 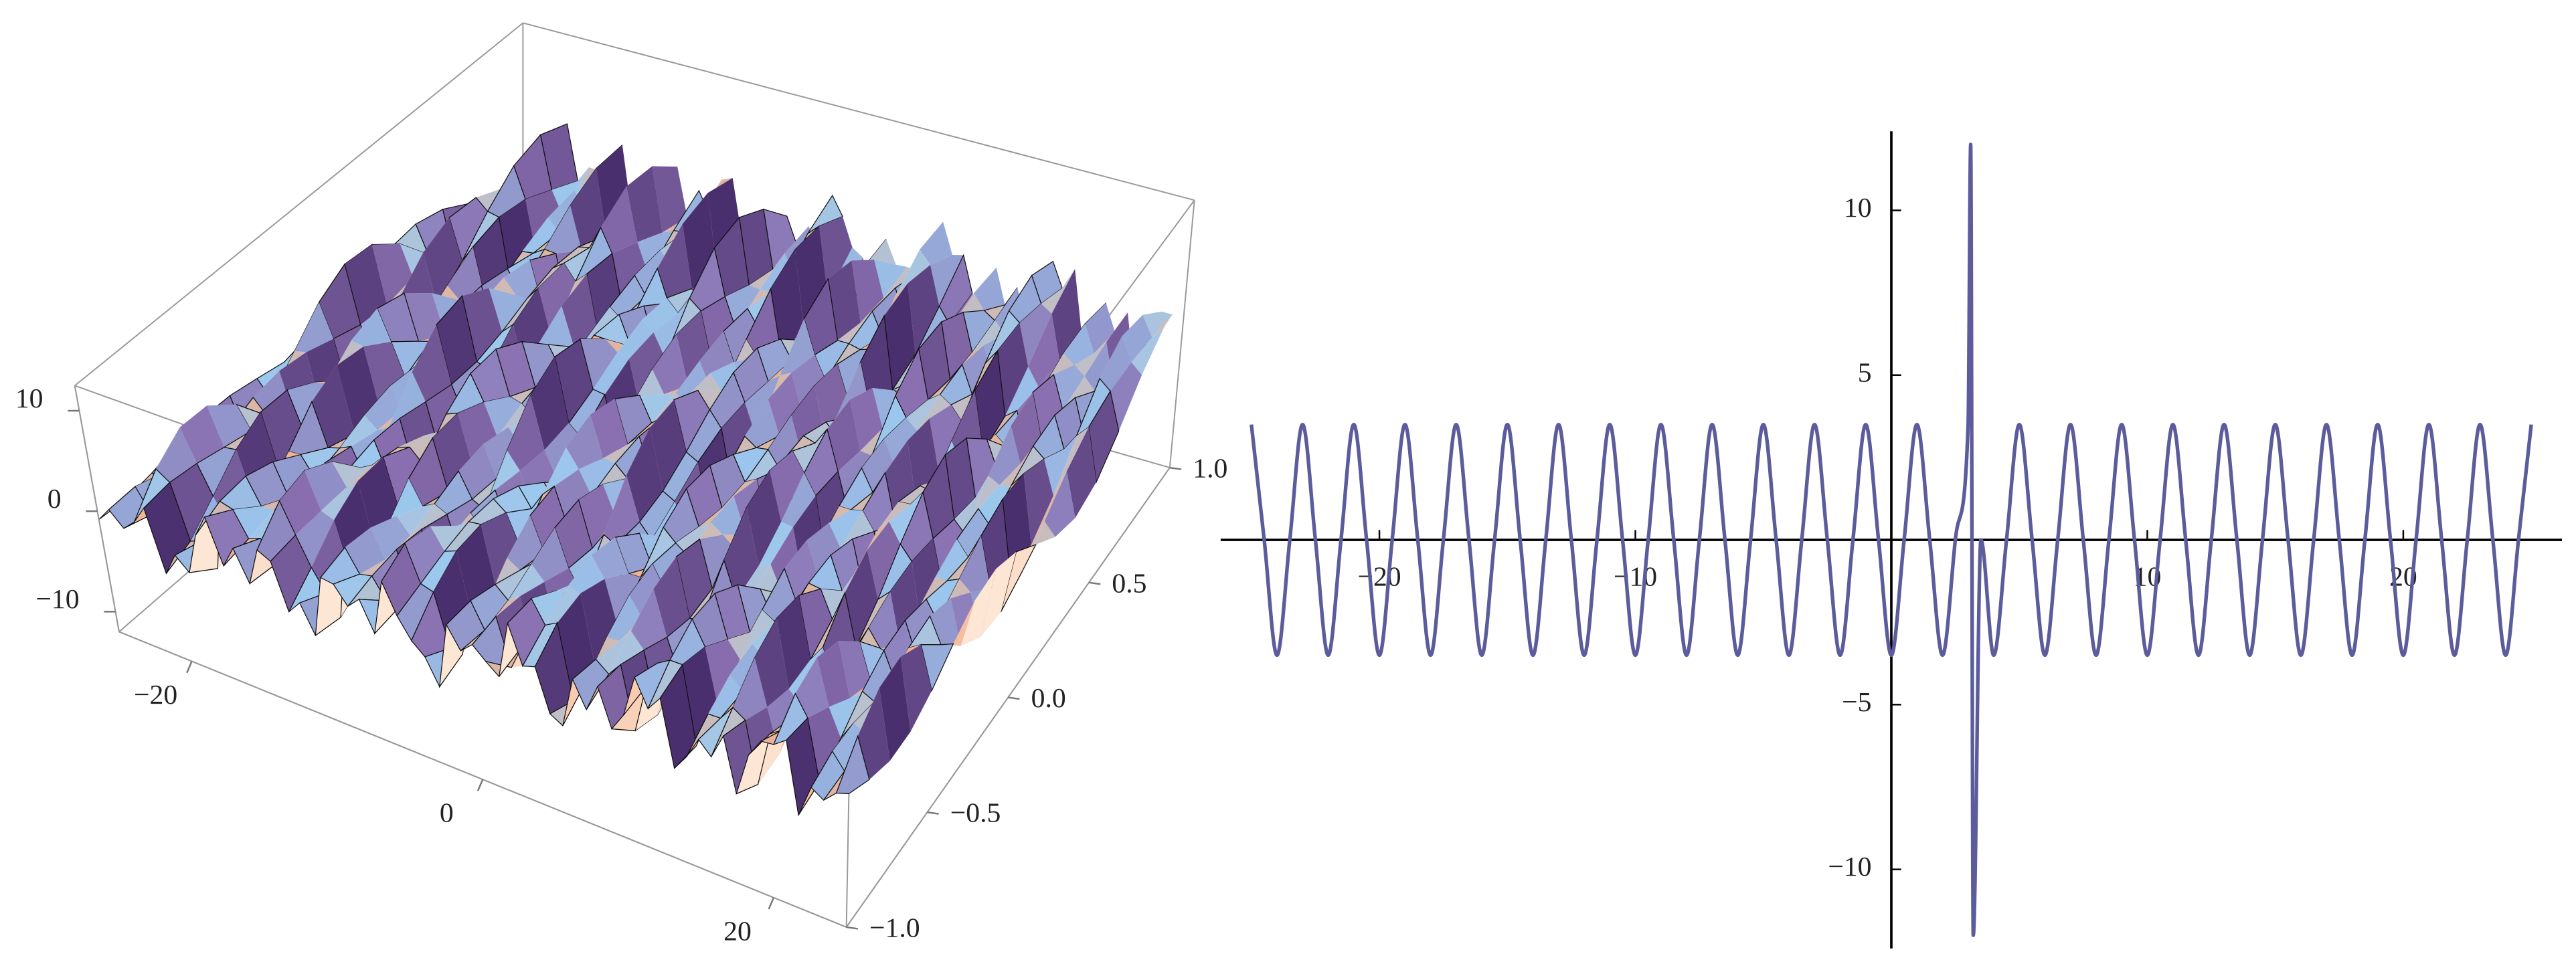 I want to click on x-tick-label: 20, so click(x=737, y=931).